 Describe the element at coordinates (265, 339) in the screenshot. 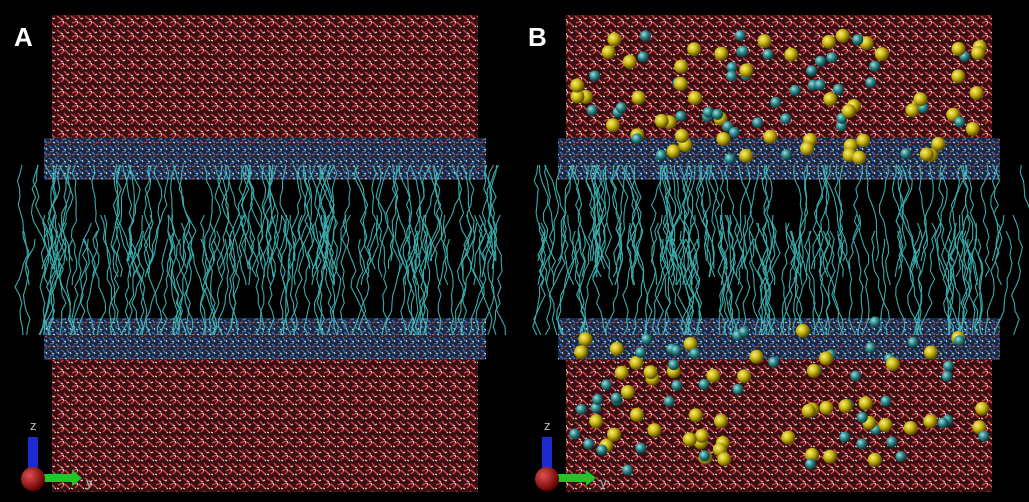

I see `headgroups-bottom` at that location.